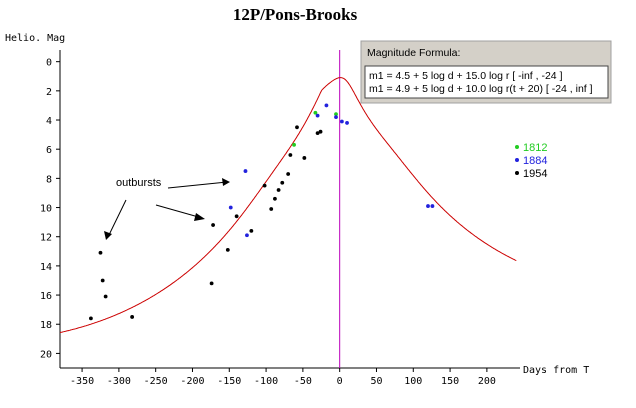 This screenshot has width=636, height=408. Describe the element at coordinates (340, 381) in the screenshot. I see `x-tick-label: 0` at that location.